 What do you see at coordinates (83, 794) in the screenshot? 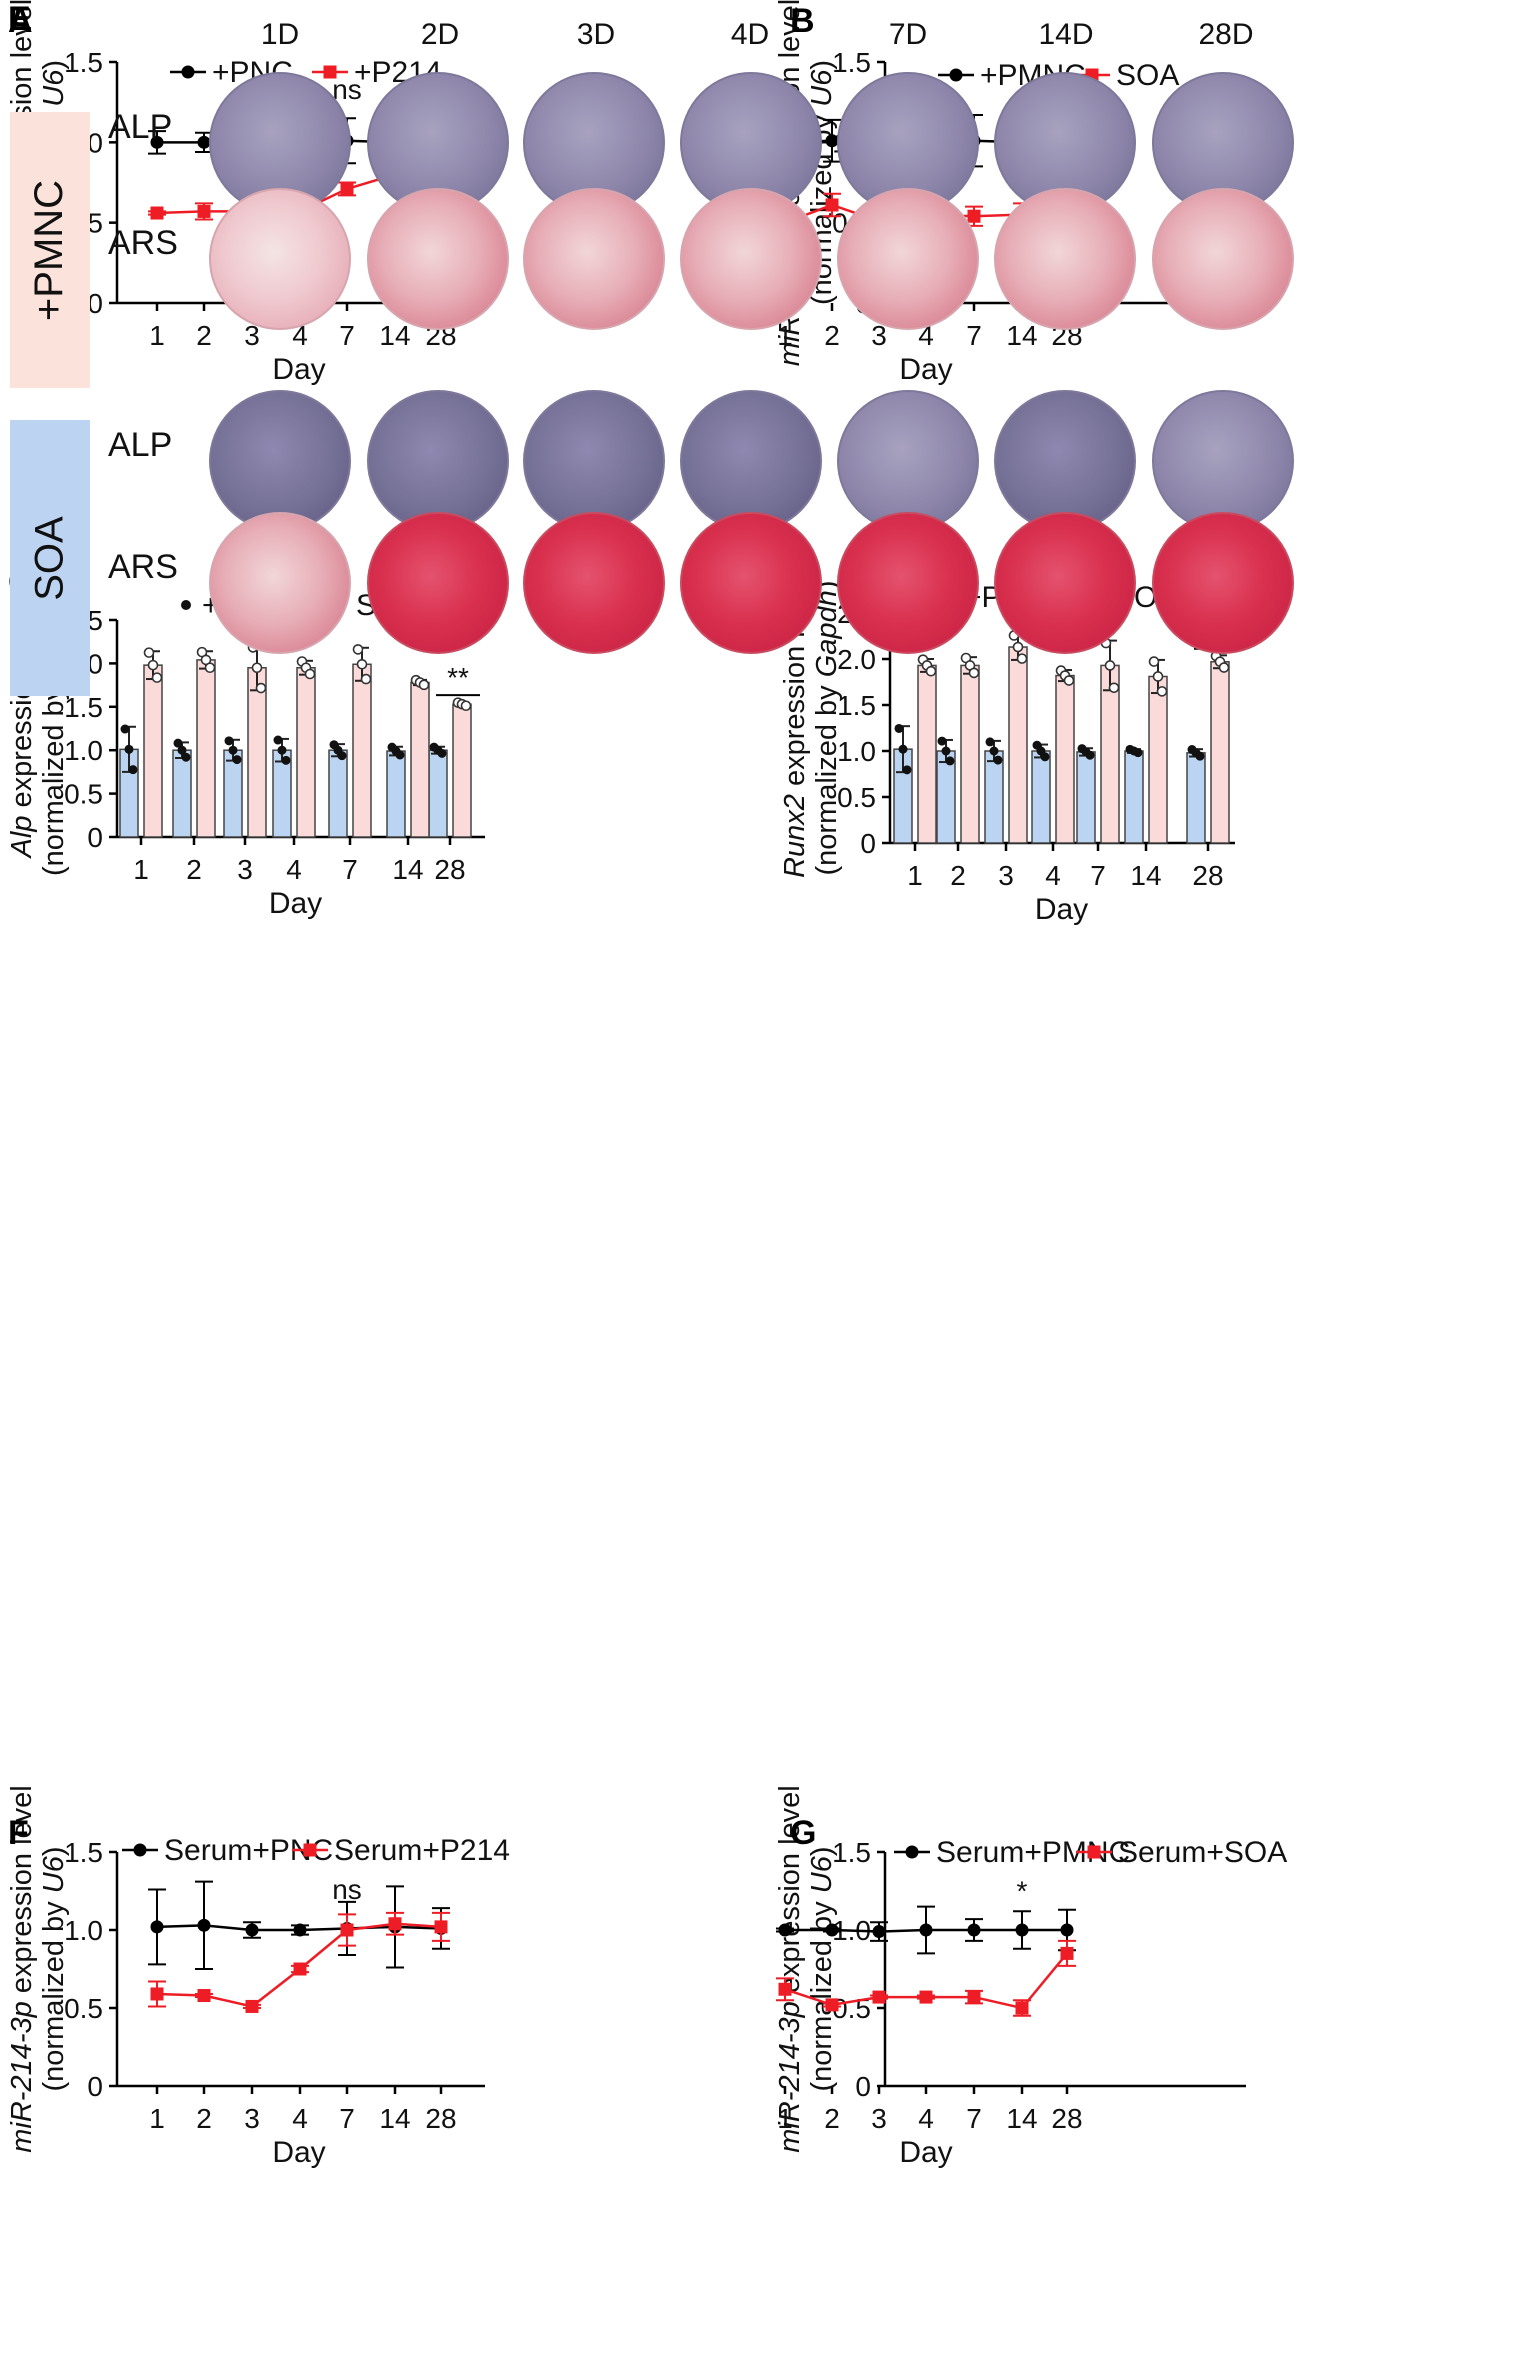
I see `chart-c-ytick-label: 0.5` at bounding box center [83, 794].